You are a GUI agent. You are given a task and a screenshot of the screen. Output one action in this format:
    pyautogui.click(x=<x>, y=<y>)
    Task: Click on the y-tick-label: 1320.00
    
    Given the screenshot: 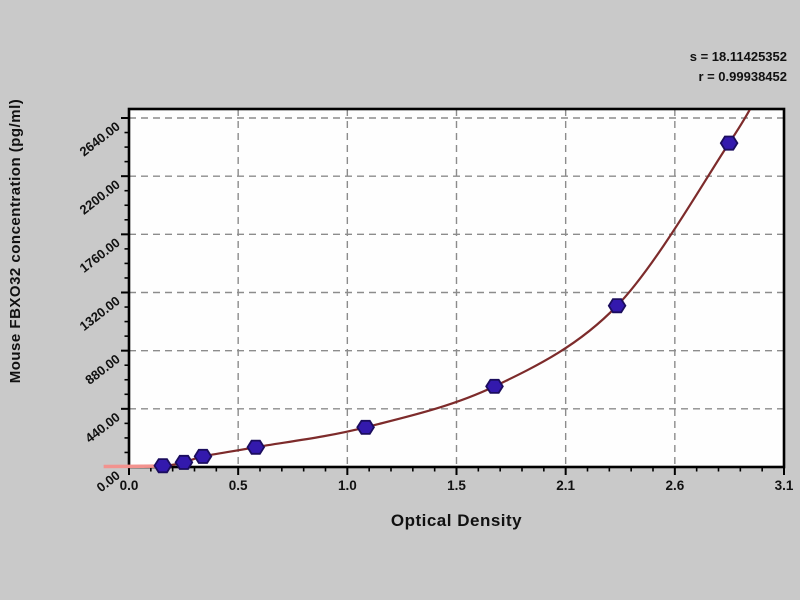 What is the action you would take?
    pyautogui.click(x=100, y=313)
    